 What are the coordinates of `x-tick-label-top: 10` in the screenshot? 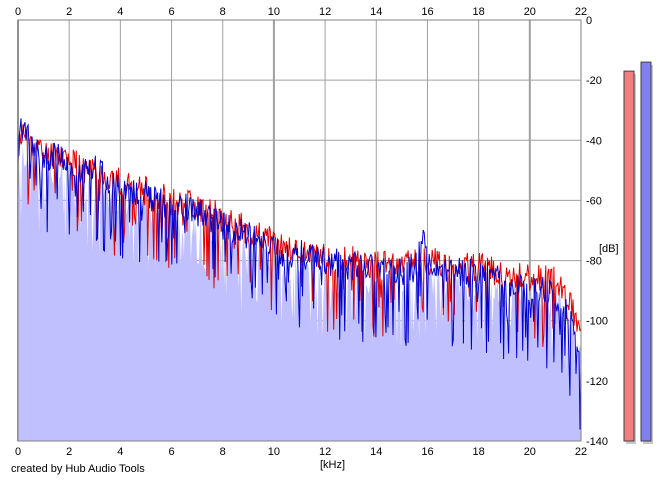 It's located at (274, 12).